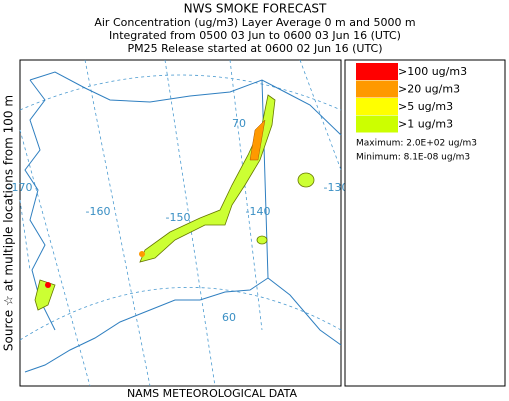 The height and width of the screenshot is (401, 509). I want to click on longitude-label: -130, so click(336, 187).